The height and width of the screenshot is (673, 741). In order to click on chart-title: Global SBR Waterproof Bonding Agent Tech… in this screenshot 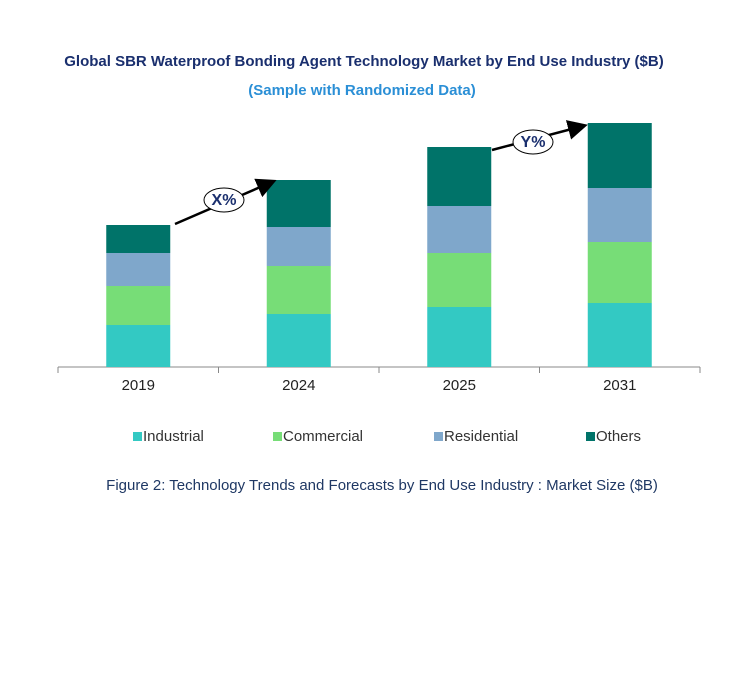, I will do `click(363, 61)`.